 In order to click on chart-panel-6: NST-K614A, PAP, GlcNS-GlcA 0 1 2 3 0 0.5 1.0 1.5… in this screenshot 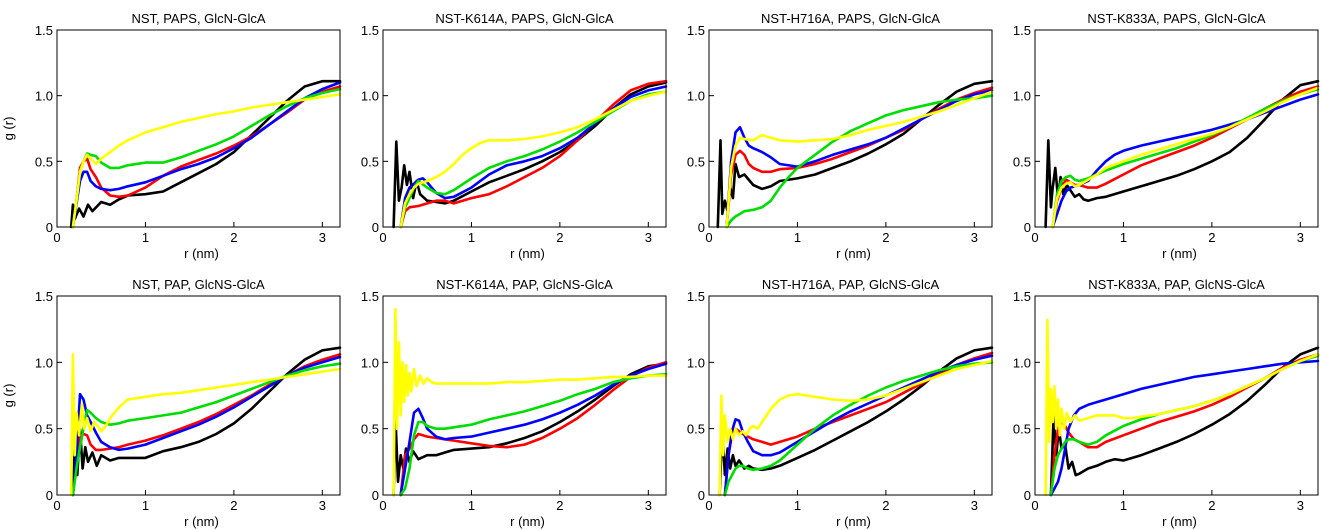, I will do `click(514, 403)`.